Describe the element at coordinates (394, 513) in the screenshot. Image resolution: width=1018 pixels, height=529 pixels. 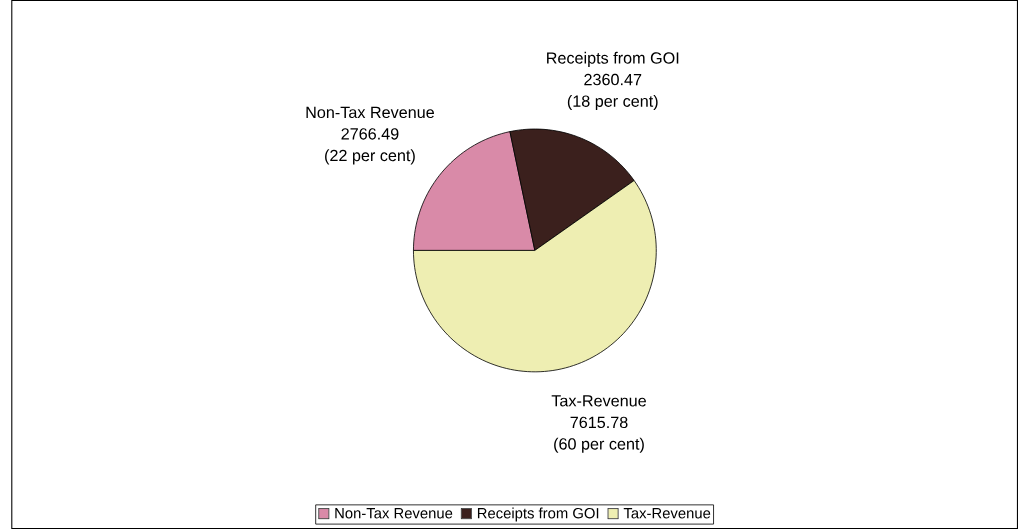
I see `legend-label: Non-Tax Revenue` at that location.